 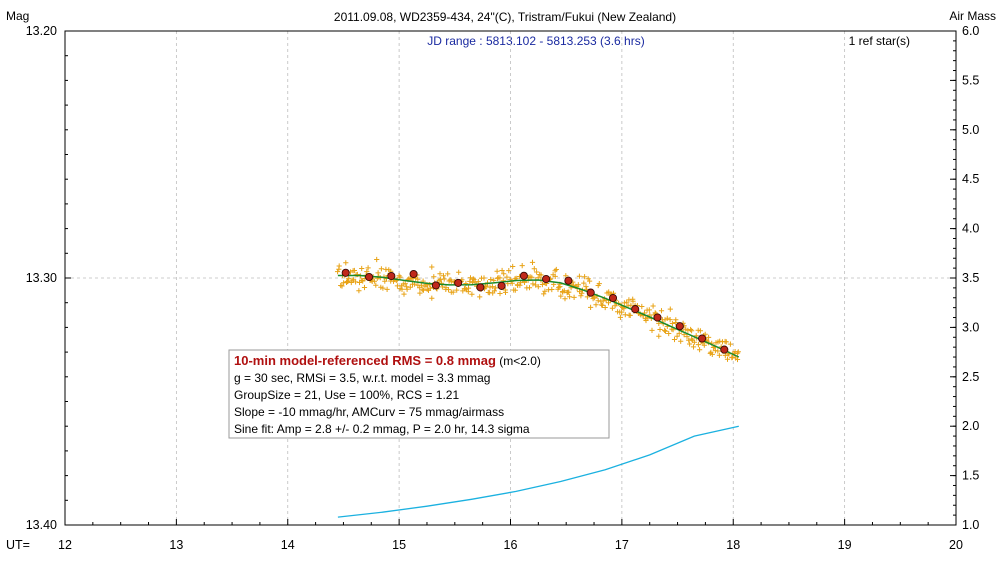 What do you see at coordinates (845, 545) in the screenshot?
I see `x-tick-label: 19` at bounding box center [845, 545].